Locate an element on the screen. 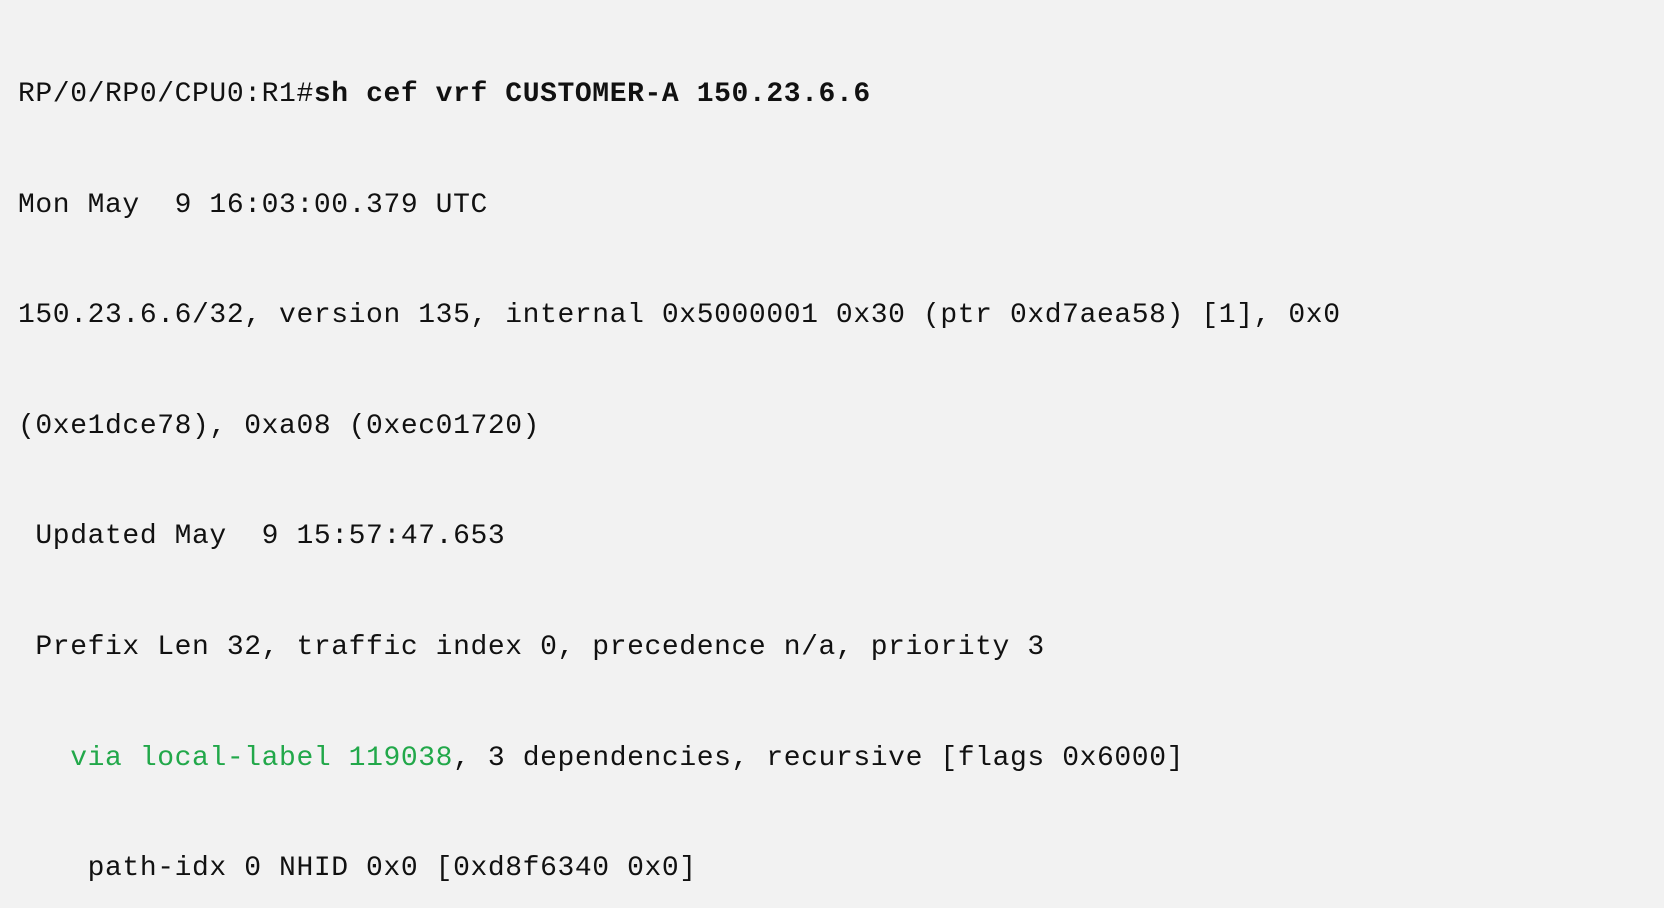  via-indent is located at coordinates (44, 758).